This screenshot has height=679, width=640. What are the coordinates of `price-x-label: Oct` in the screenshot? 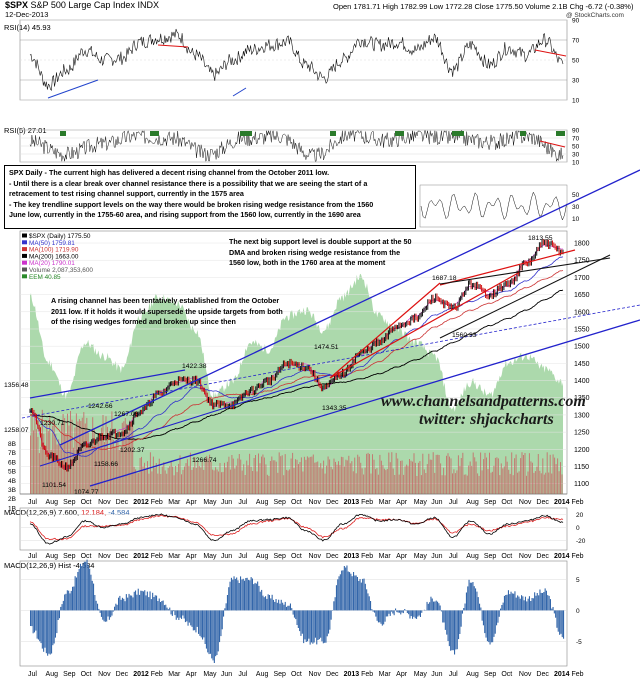 It's located at (86, 502).